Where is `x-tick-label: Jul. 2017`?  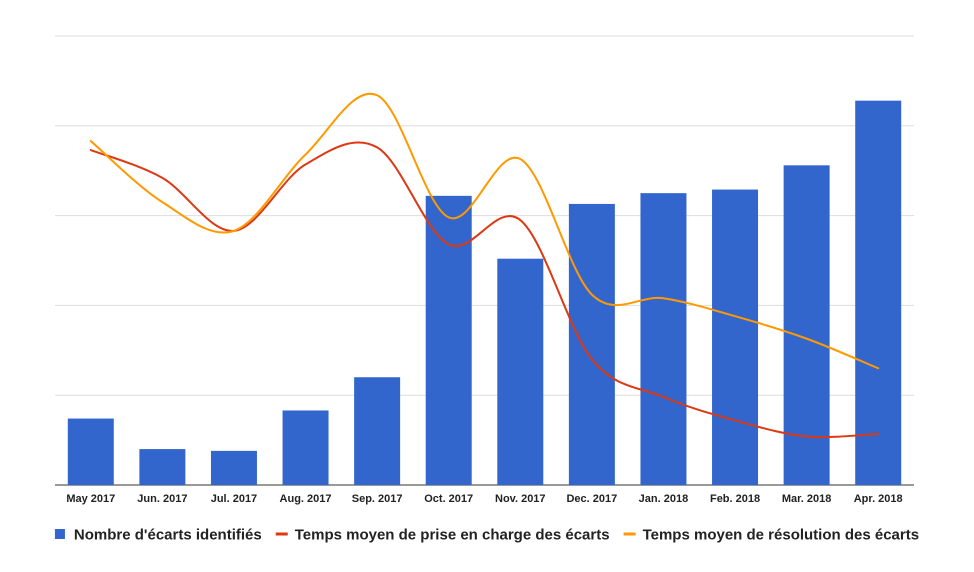 x-tick-label: Jul. 2017 is located at coordinates (234, 499).